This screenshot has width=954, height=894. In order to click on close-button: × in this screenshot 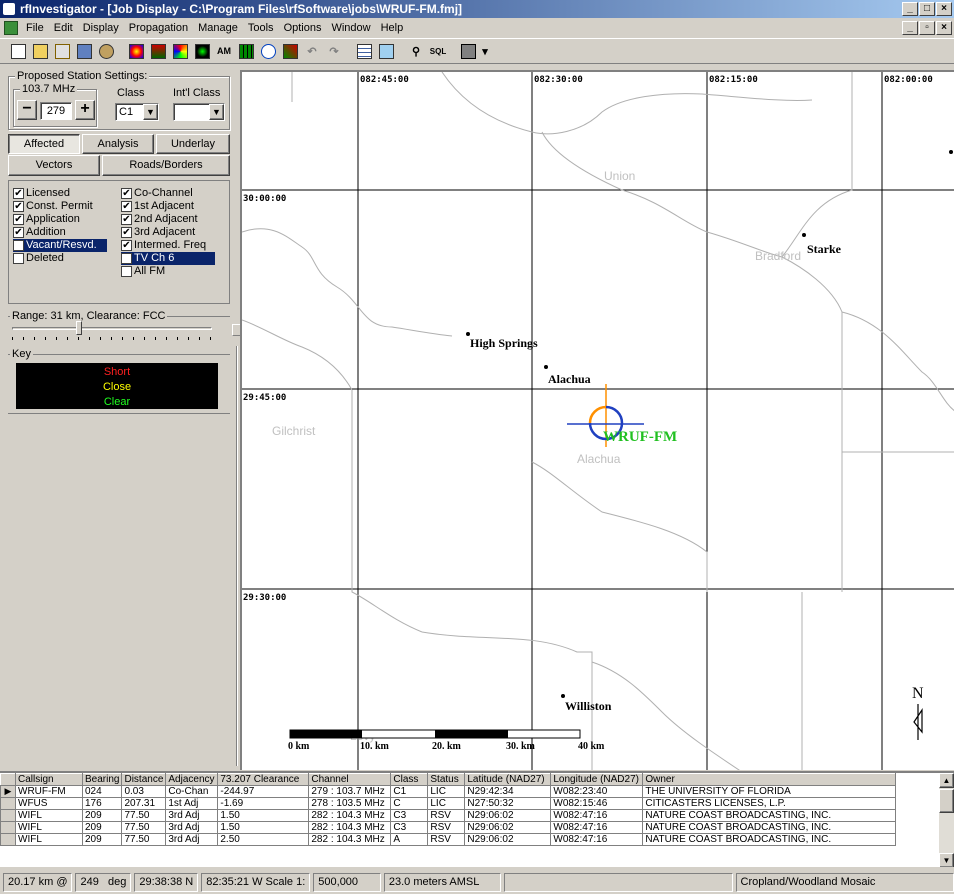, I will do `click(944, 9)`.